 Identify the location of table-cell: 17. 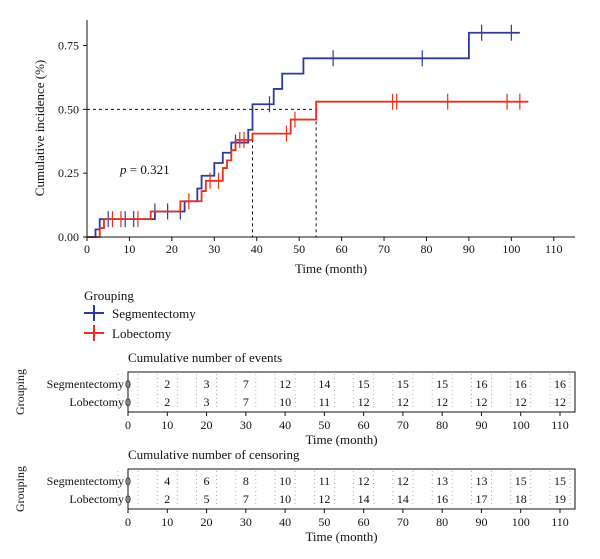
(481, 499).